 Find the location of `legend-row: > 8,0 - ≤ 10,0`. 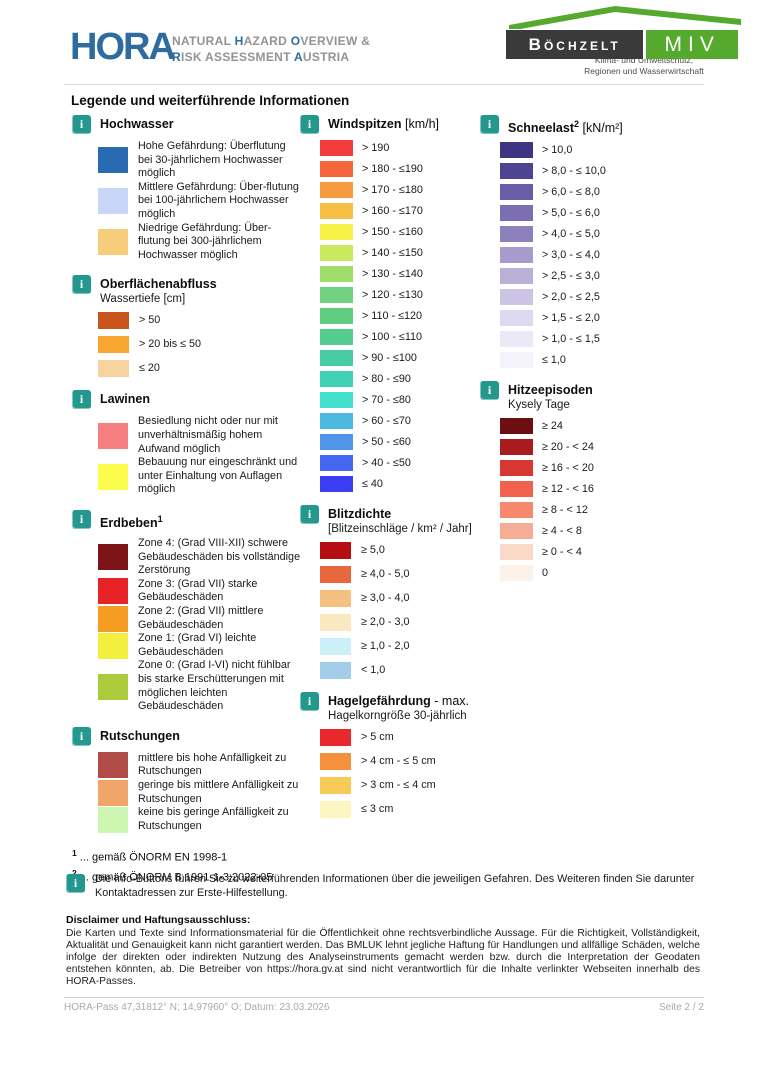

legend-row: > 8,0 - ≤ 10,0 is located at coordinates (600, 171).